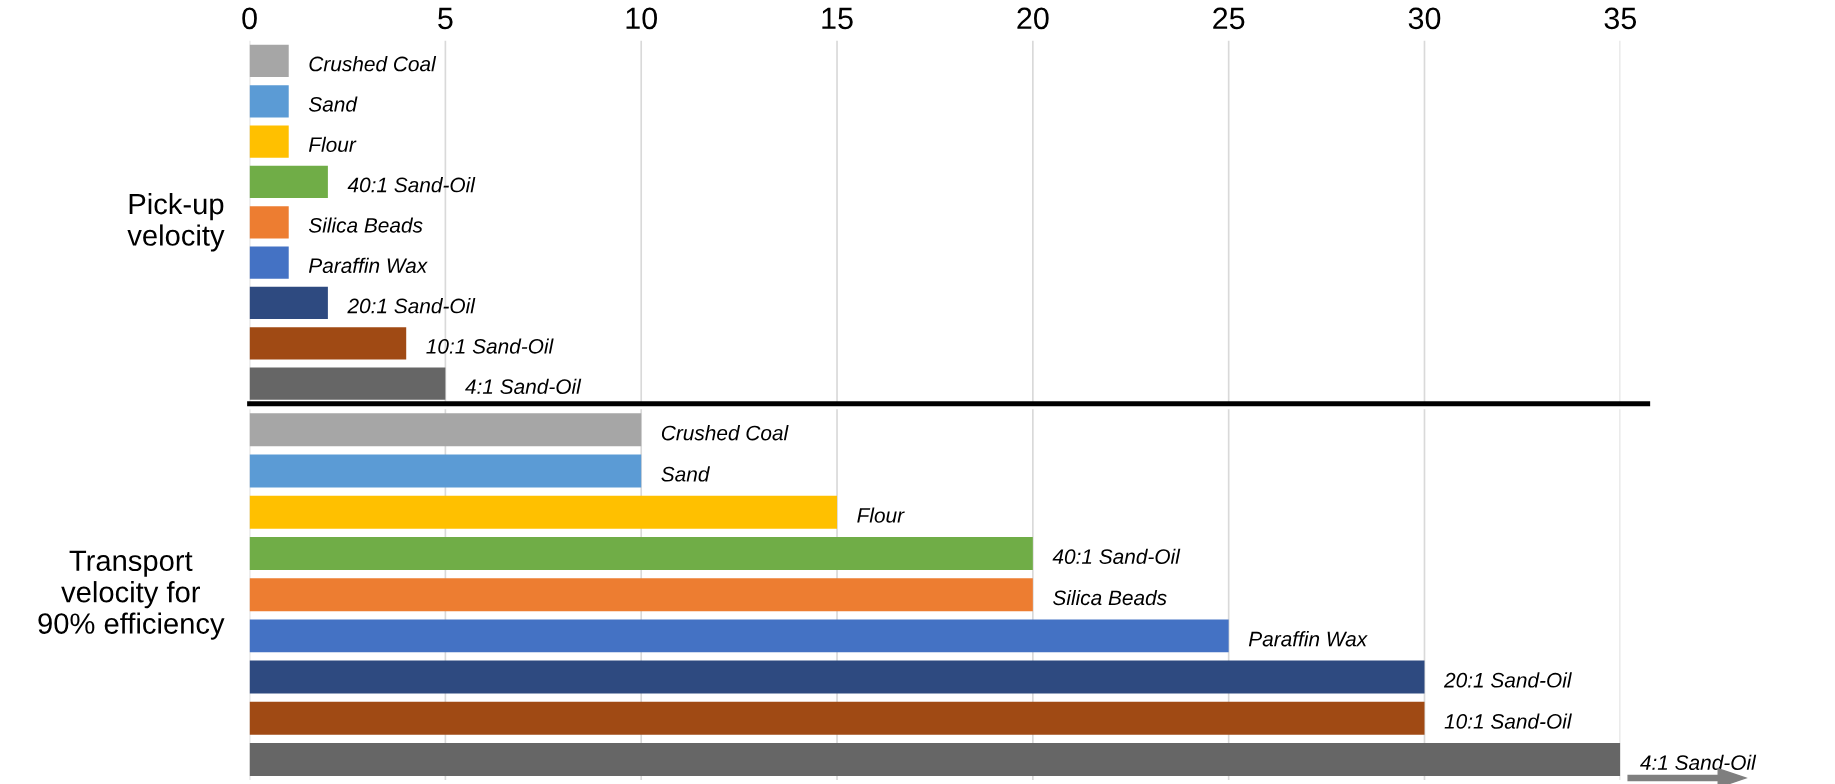 This screenshot has height=784, width=1835. Describe the element at coordinates (1620, 18) in the screenshot. I see `x-tick-label: 35` at that location.